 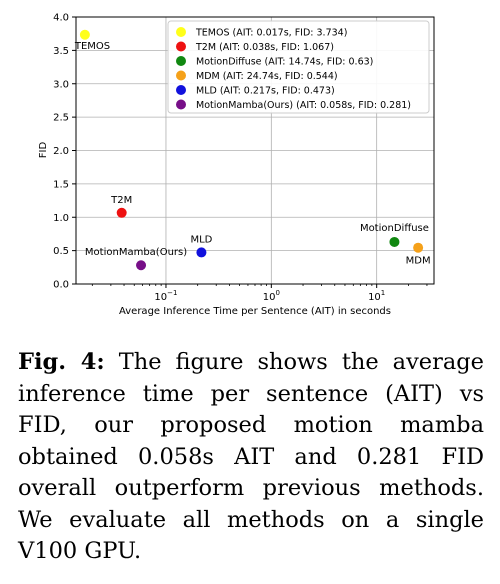 What do you see at coordinates (61, 118) in the screenshot?
I see `y-tick-label: 2.5` at bounding box center [61, 118].